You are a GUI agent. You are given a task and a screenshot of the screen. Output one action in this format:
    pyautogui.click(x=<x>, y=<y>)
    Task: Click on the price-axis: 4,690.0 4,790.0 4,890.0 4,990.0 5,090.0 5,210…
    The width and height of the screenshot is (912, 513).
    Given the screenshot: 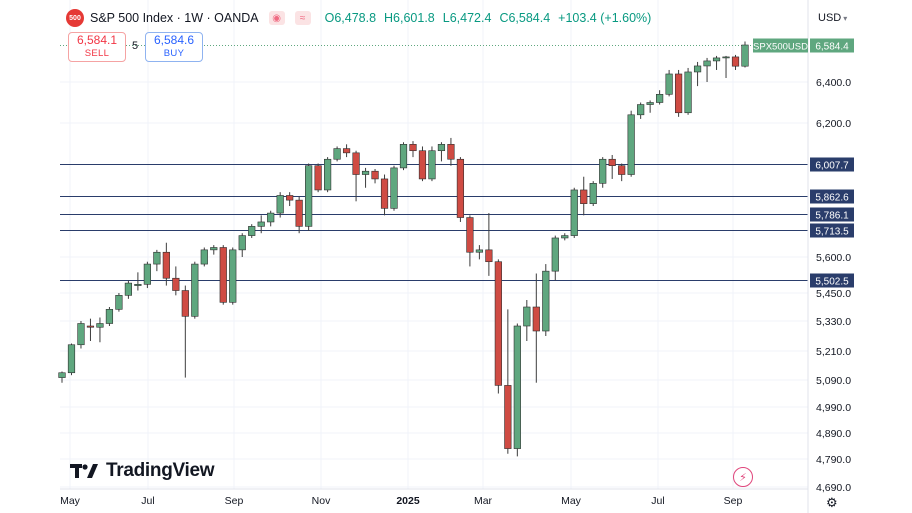 What is the action you would take?
    pyautogui.click(x=833, y=285)
    